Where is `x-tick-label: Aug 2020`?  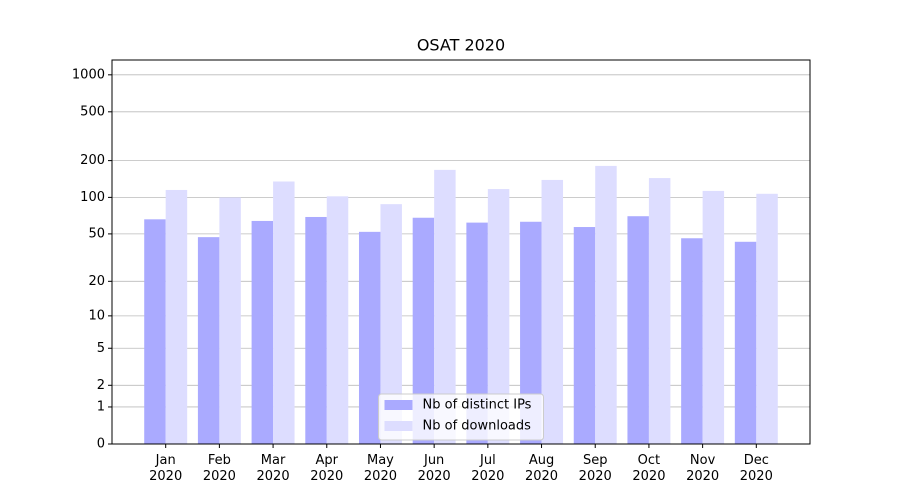
x-tick-label: Aug 2020 is located at coordinates (541, 468).